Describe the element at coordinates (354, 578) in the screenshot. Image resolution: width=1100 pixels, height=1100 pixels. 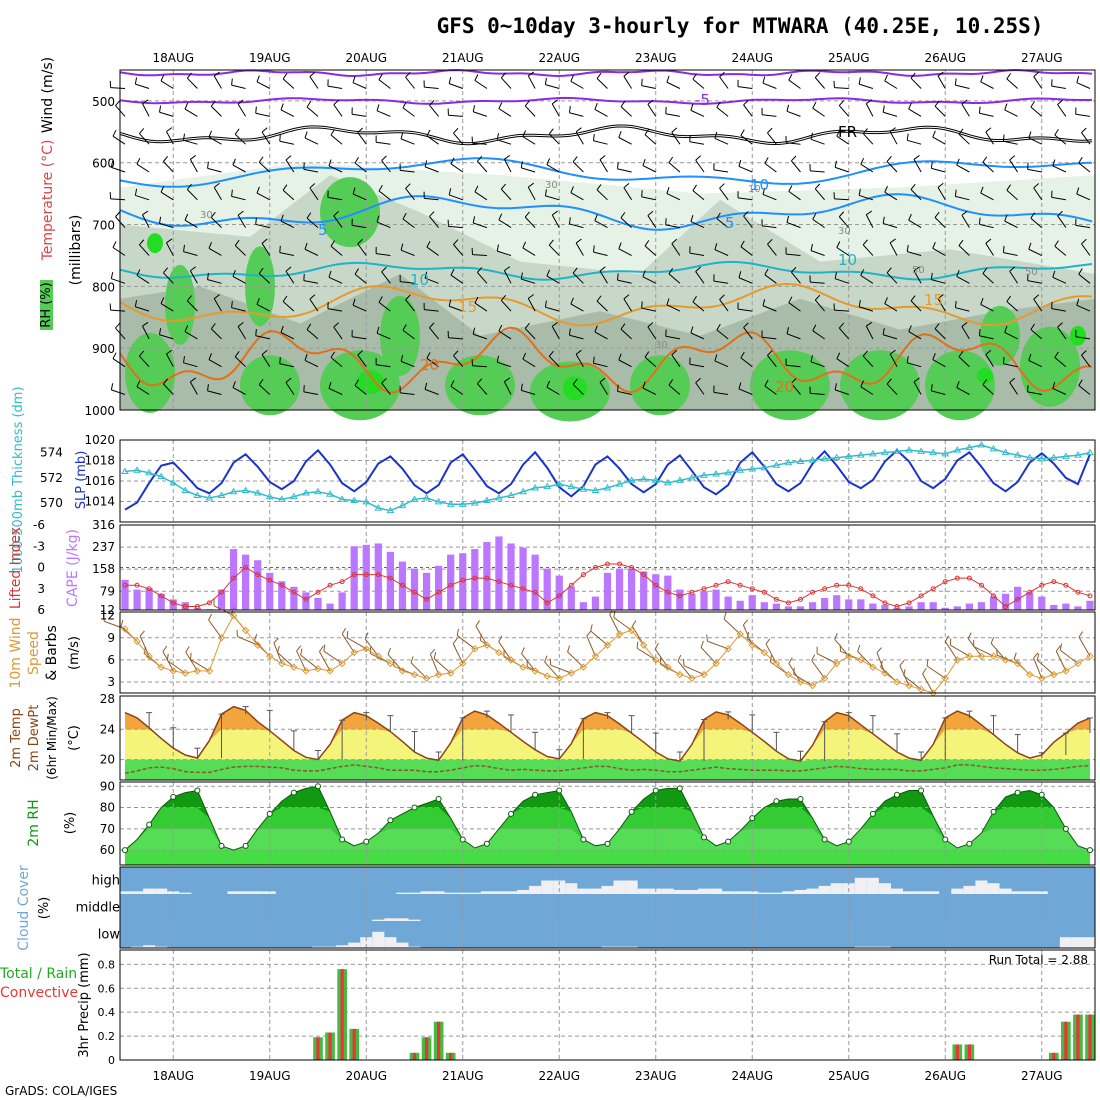
I see `cape-bar` at that location.